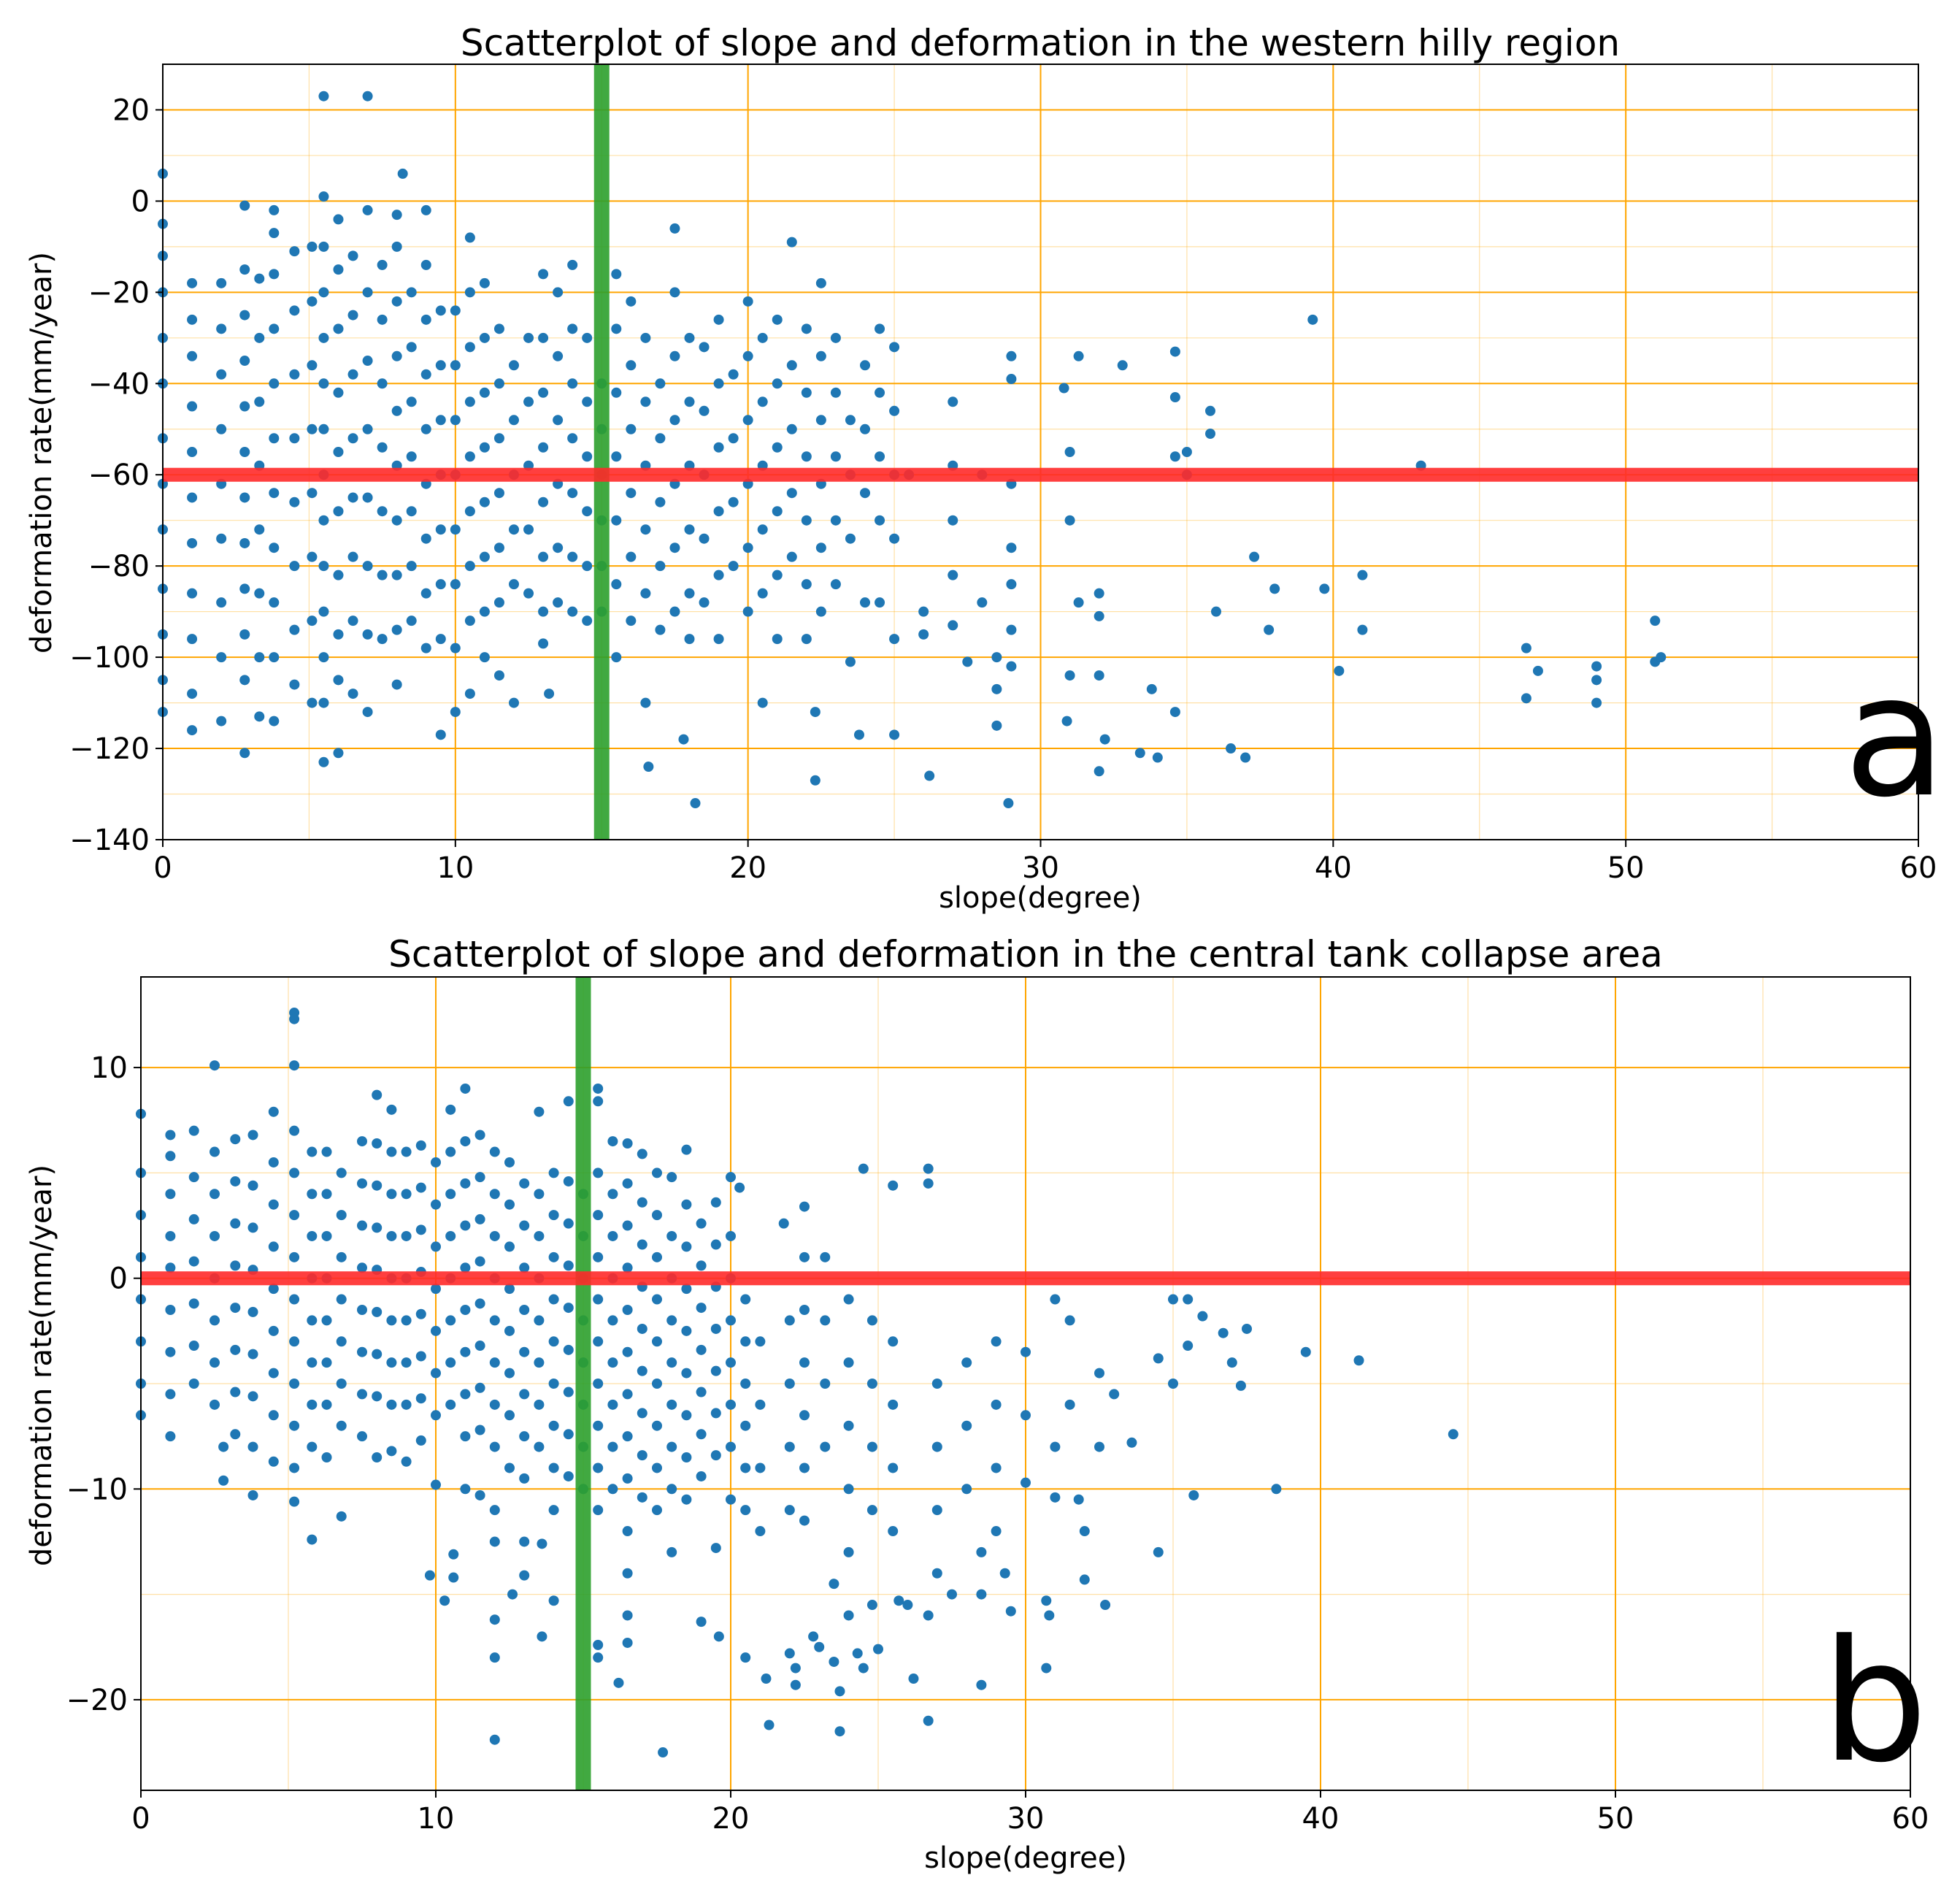 The image size is (1960, 1894). What do you see at coordinates (731, 1819) in the screenshot?
I see `x-tick-label: 20` at bounding box center [731, 1819].